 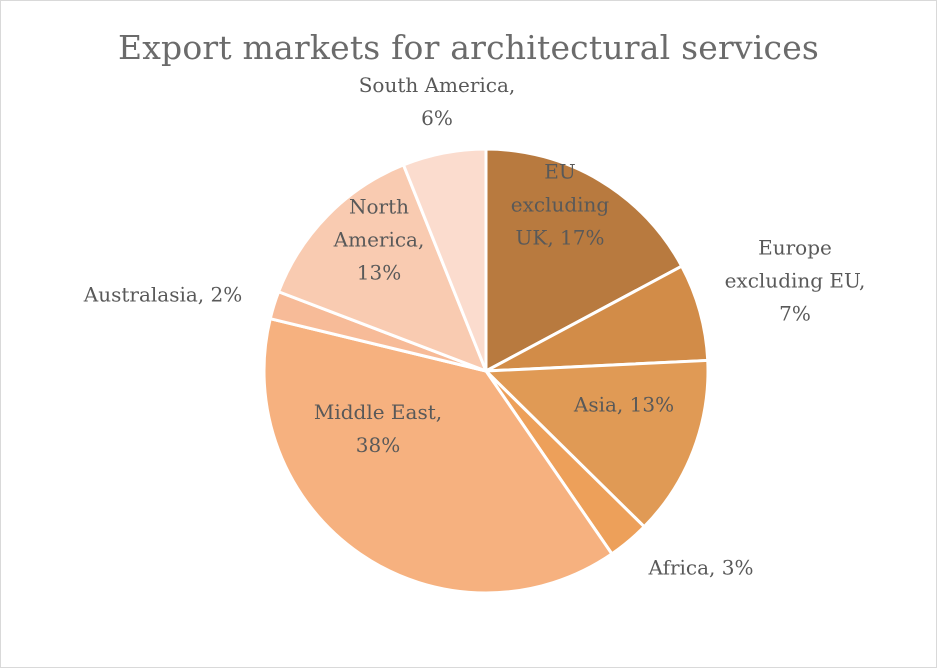 I want to click on data-label-south-america: South America, 6%, so click(x=437, y=101).